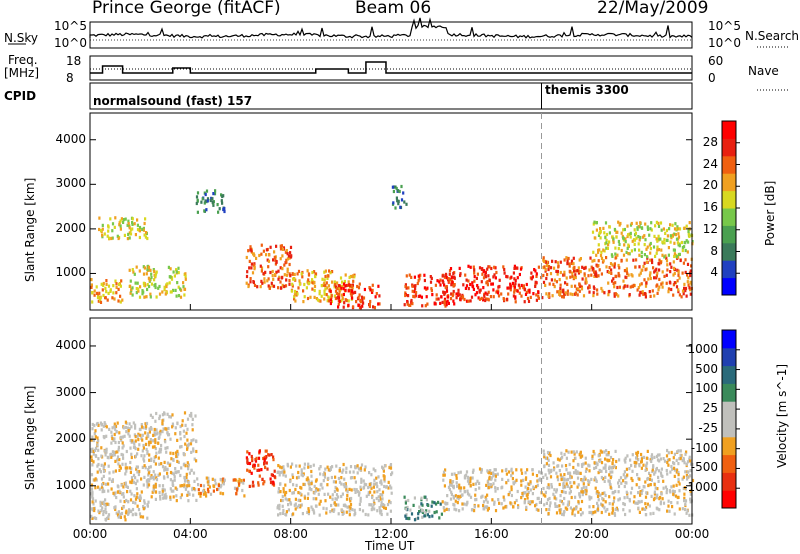  What do you see at coordinates (22, 73) in the screenshot?
I see `freq-unit-label: [MHz]` at bounding box center [22, 73].